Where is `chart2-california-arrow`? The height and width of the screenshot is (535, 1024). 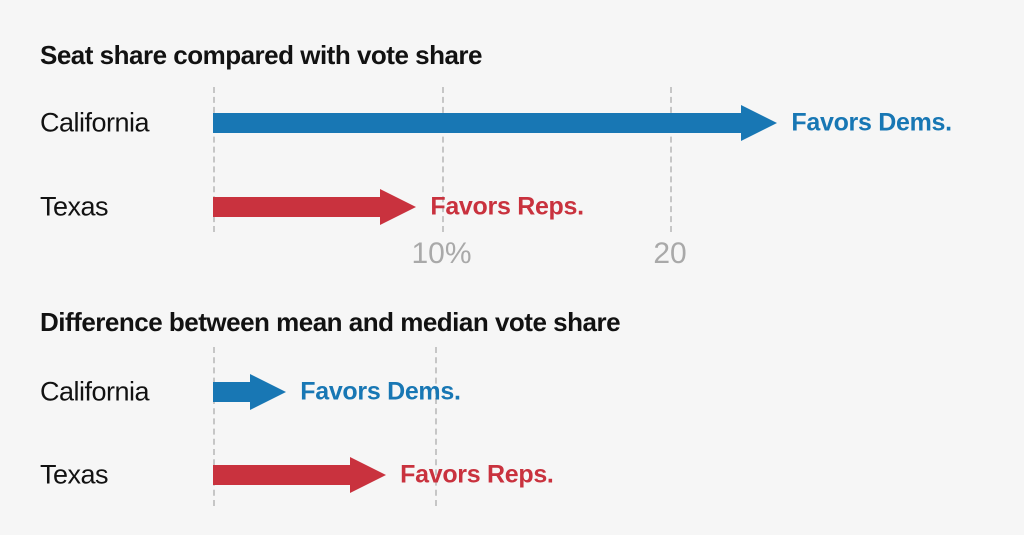
chart2-california-arrow is located at coordinates (250, 392).